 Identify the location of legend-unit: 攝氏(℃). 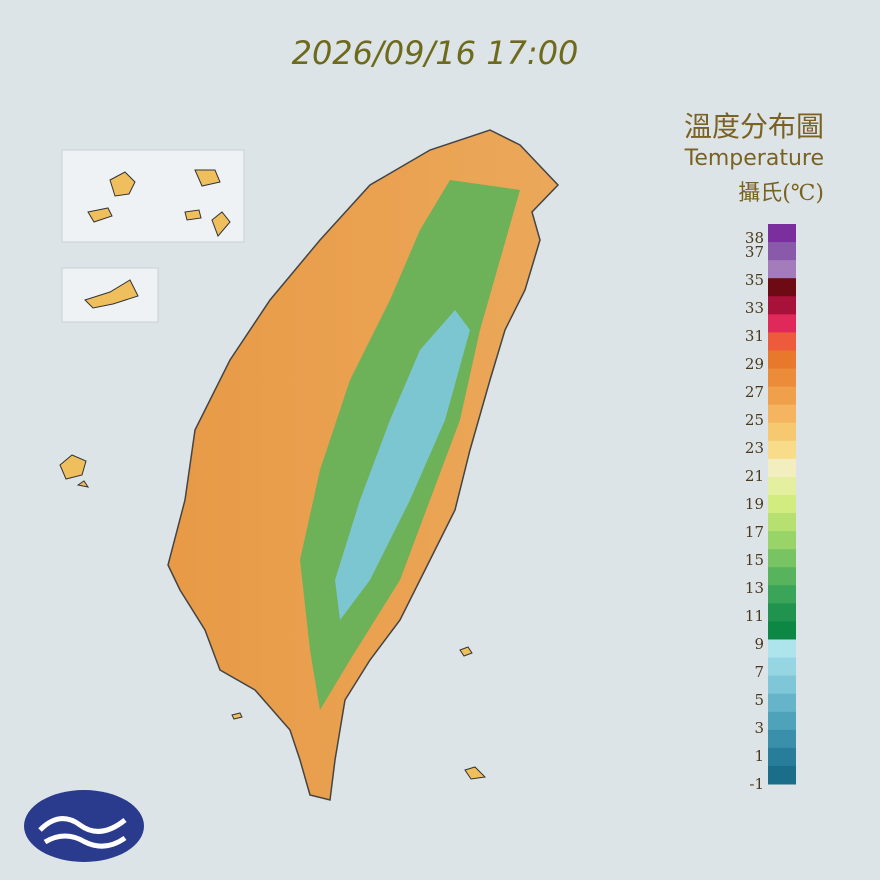
(781, 193).